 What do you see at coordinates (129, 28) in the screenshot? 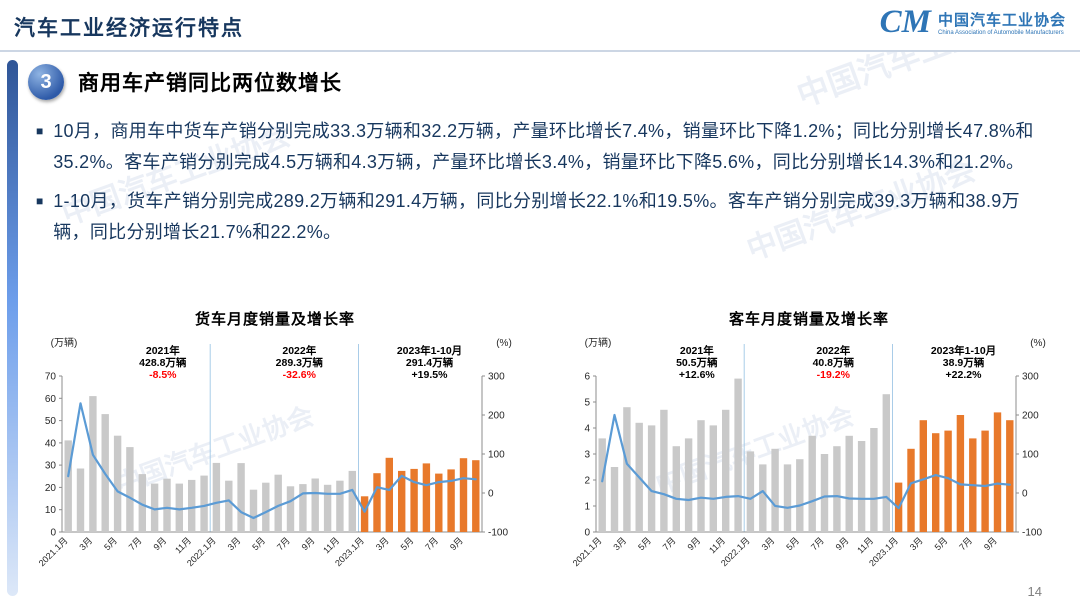
I see `page-title: 汽车工业经济运行特点` at bounding box center [129, 28].